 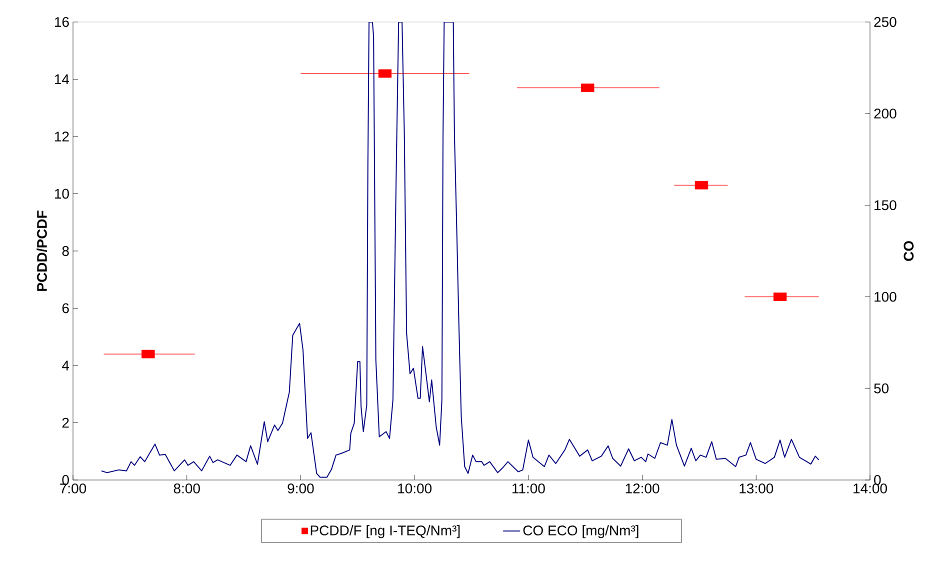 What do you see at coordinates (66, 365) in the screenshot?
I see `y-tick-label: 4` at bounding box center [66, 365].